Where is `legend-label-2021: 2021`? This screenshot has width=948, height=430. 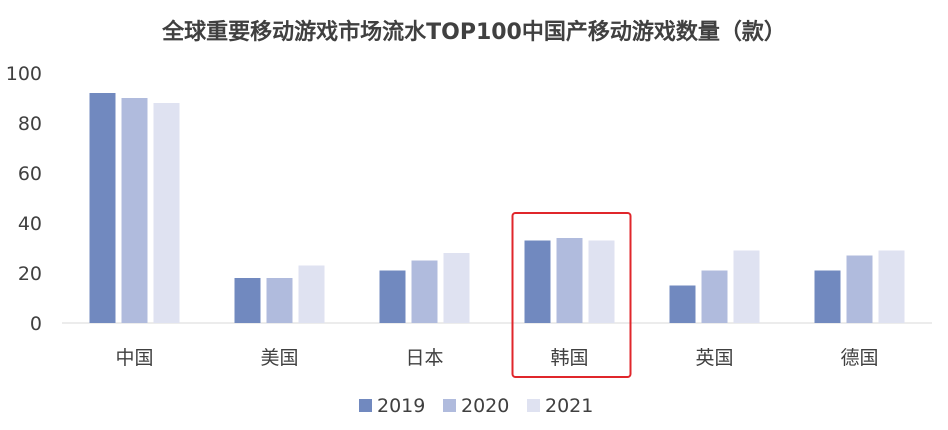 legend-label-2021: 2021 is located at coordinates (569, 406).